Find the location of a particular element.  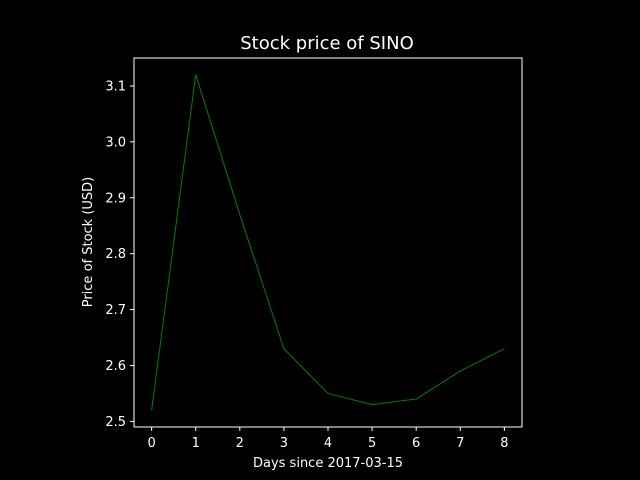

x-tick-label: 0 is located at coordinates (151, 443).